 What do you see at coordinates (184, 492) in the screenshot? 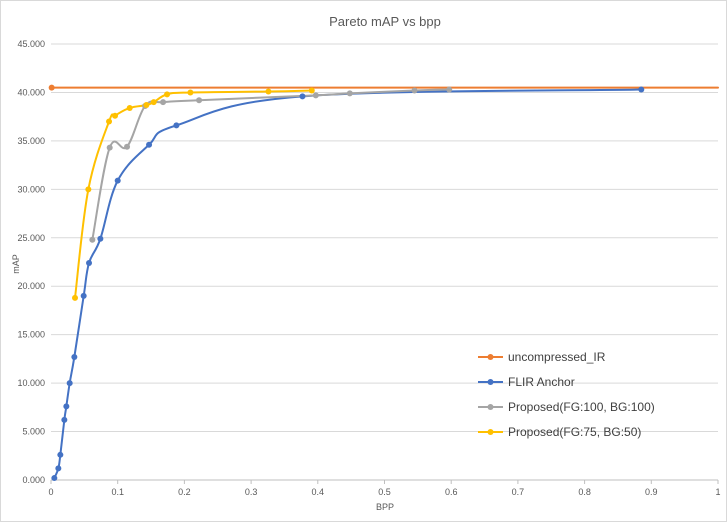
I see `x-tick-label: 0.2` at bounding box center [184, 492].